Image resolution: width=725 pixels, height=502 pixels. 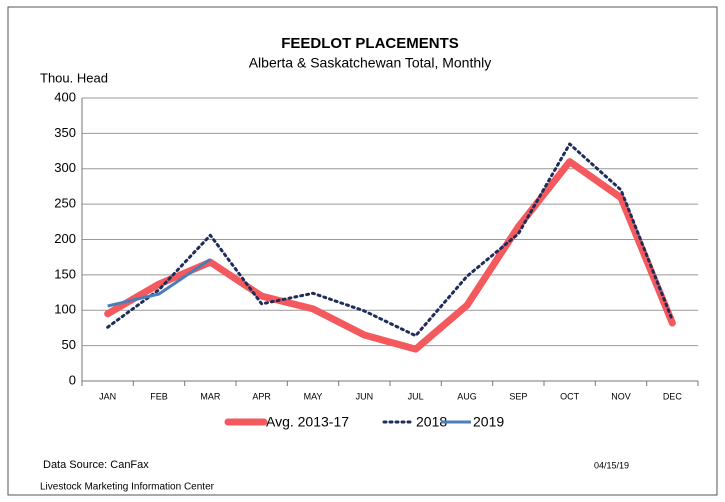 I want to click on x-tick-label: AUG, so click(x=467, y=396).